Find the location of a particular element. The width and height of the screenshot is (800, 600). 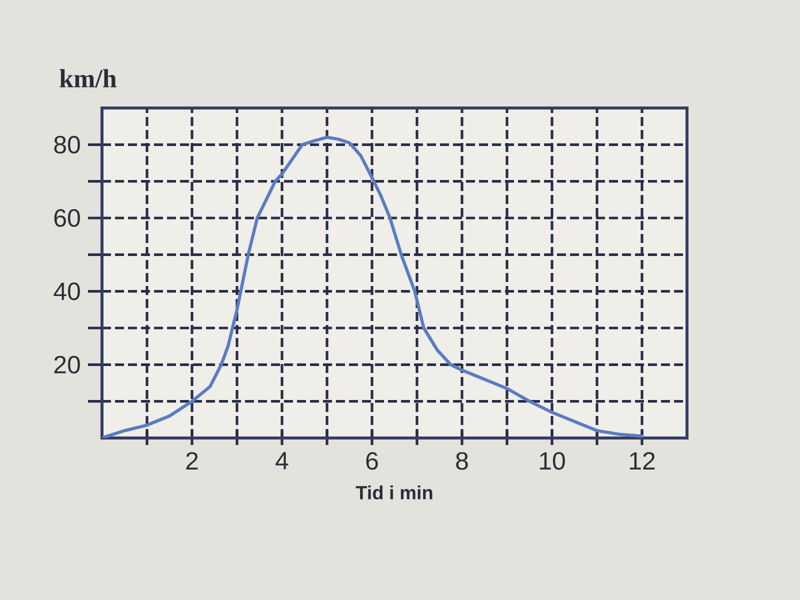

x-tick-label: 8 is located at coordinates (462, 461).